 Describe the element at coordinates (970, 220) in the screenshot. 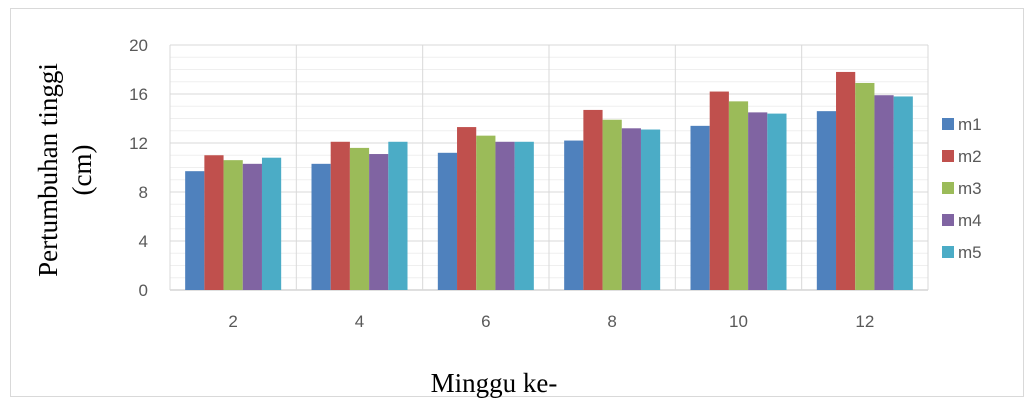

I see `legend-label-m4: m4` at that location.